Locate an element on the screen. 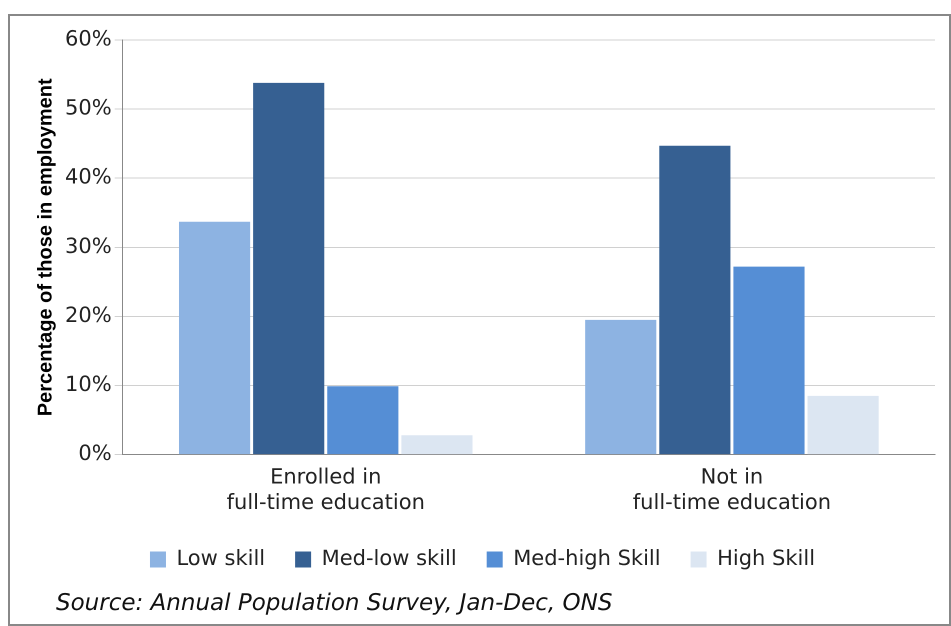  x-tick-label: Not in full-time education is located at coordinates (732, 489).